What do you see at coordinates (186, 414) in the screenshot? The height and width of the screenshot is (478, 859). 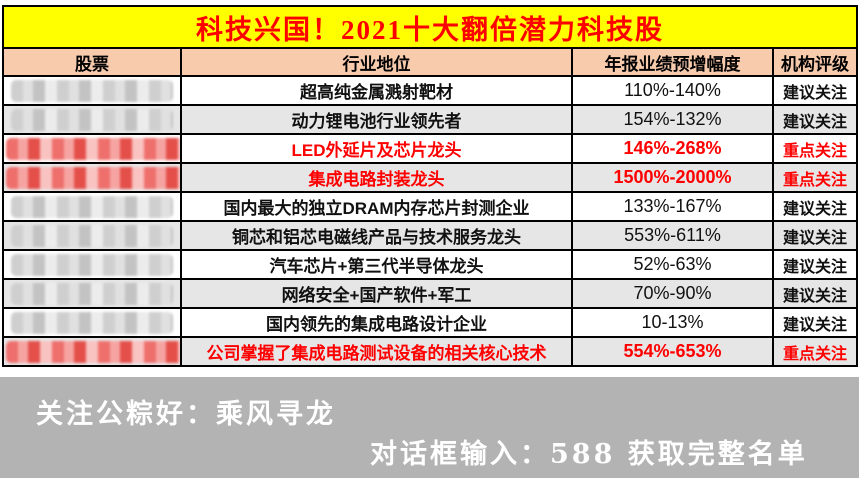 I see `watermark-line-1: 关注公粽好：乘风寻龙` at bounding box center [186, 414].